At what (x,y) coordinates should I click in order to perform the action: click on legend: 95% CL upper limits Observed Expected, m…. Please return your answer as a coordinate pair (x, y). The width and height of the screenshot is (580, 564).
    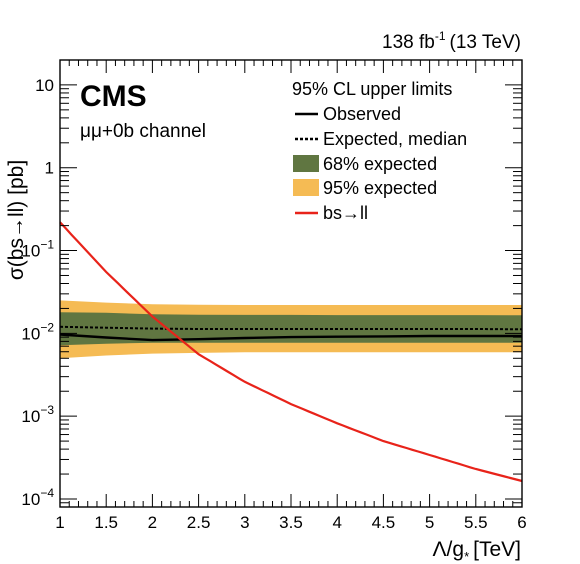
    Looking at the image, I should click on (379, 151).